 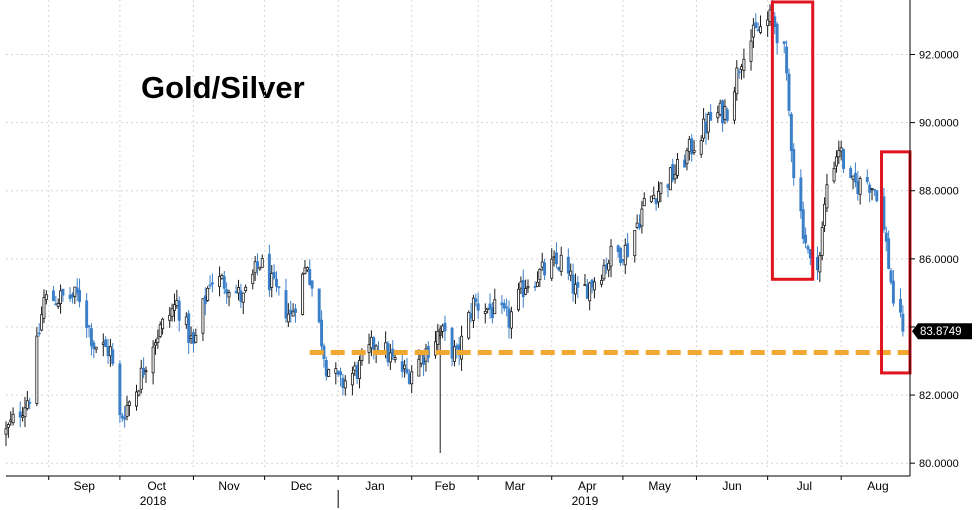 I want to click on last-value-badge, so click(x=942, y=331).